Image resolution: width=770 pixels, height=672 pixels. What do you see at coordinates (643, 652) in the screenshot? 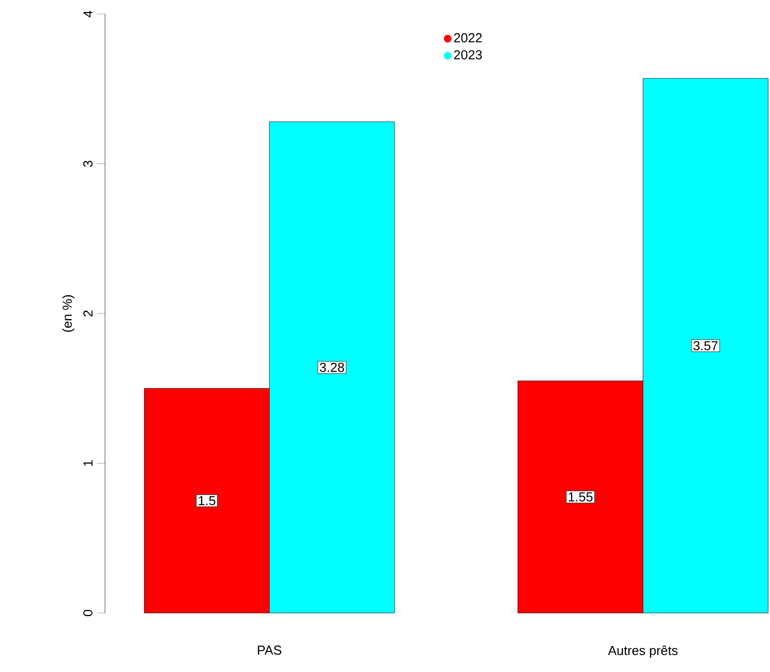
I see `x-tick-label: Autres prêts` at bounding box center [643, 652].